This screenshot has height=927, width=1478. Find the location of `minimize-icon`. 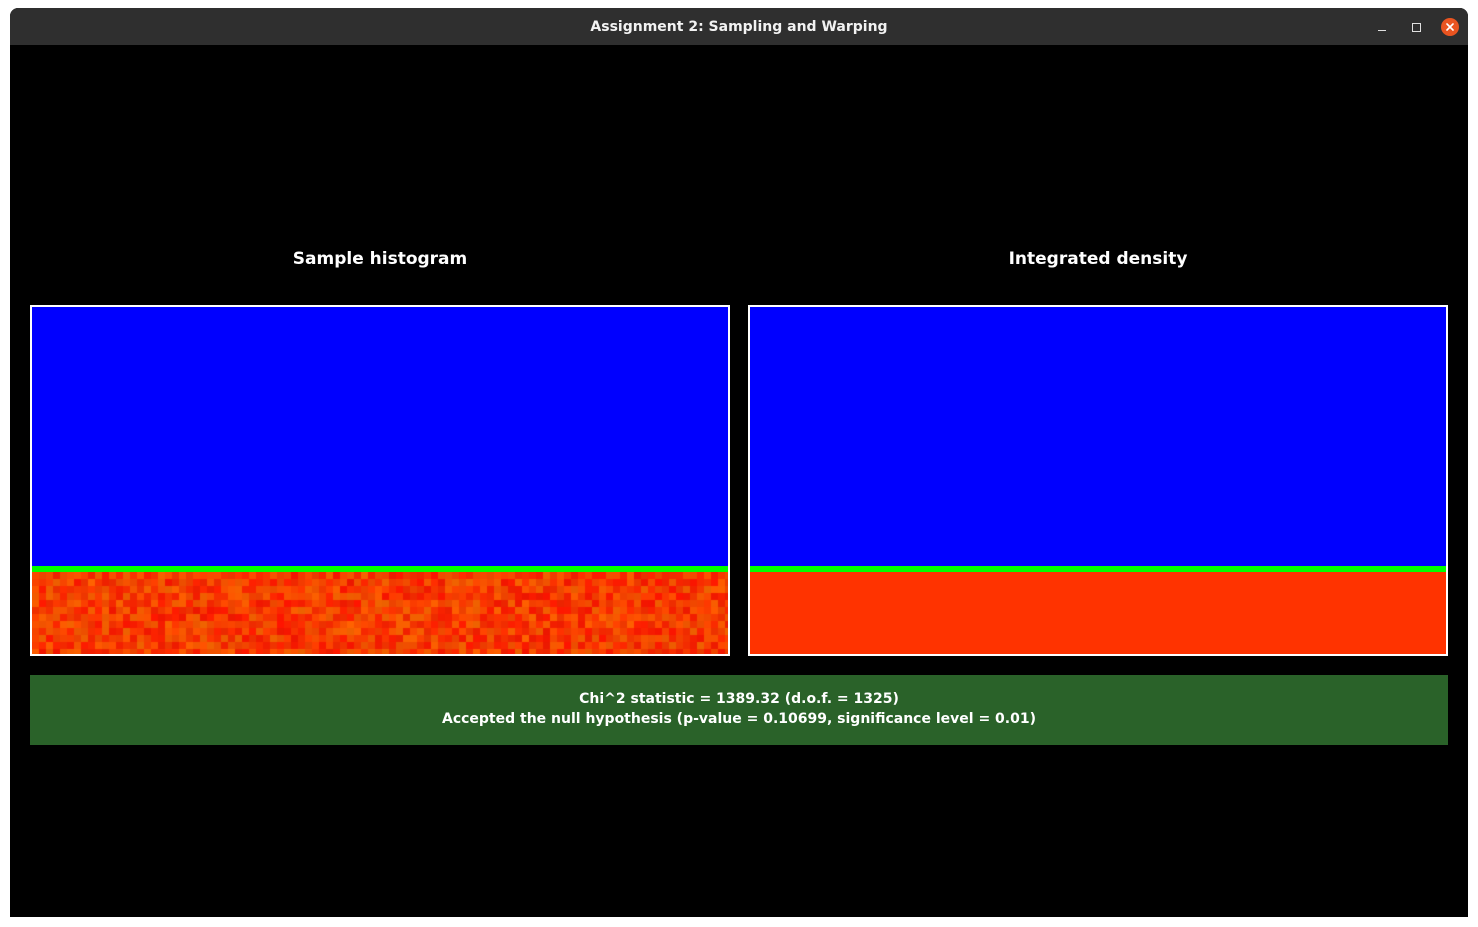

minimize-icon is located at coordinates (1382, 27).